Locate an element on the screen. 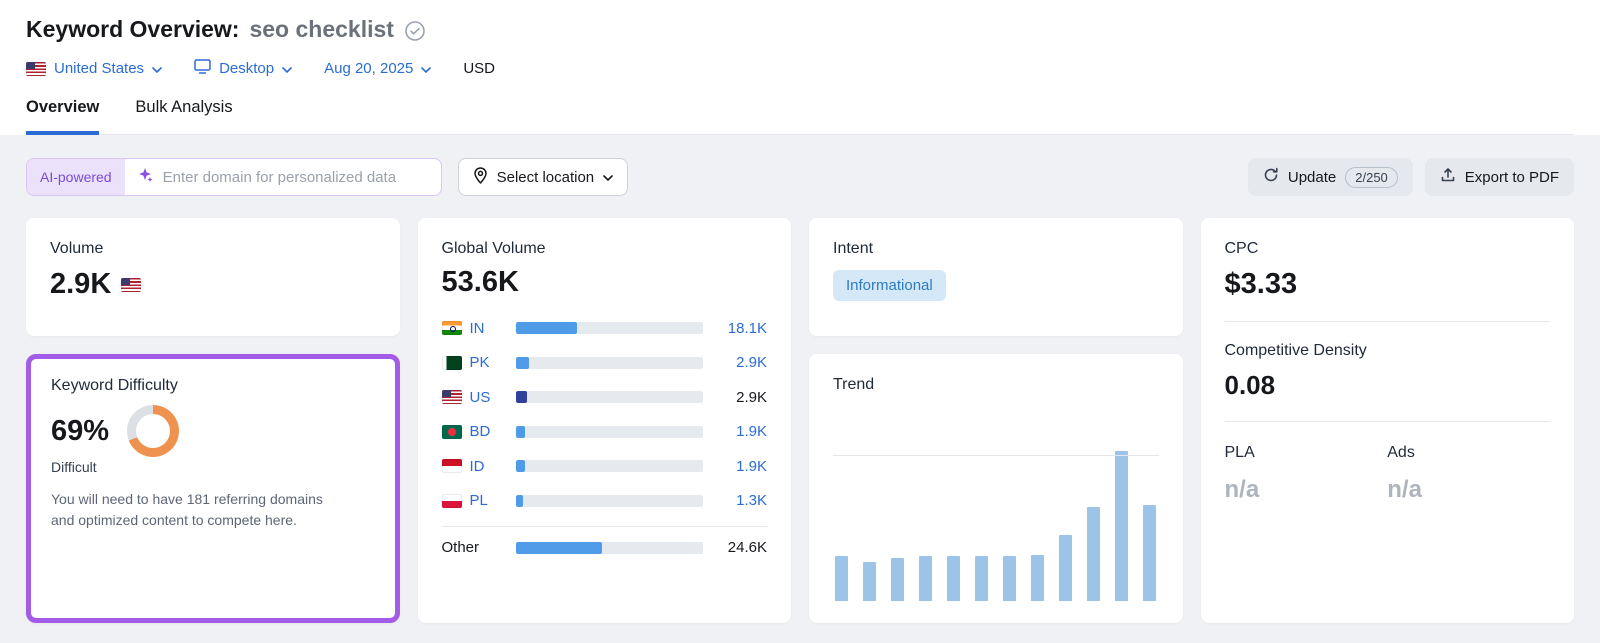 This screenshot has height=643, width=1600. country-volume-value: 1.3K is located at coordinates (751, 501).